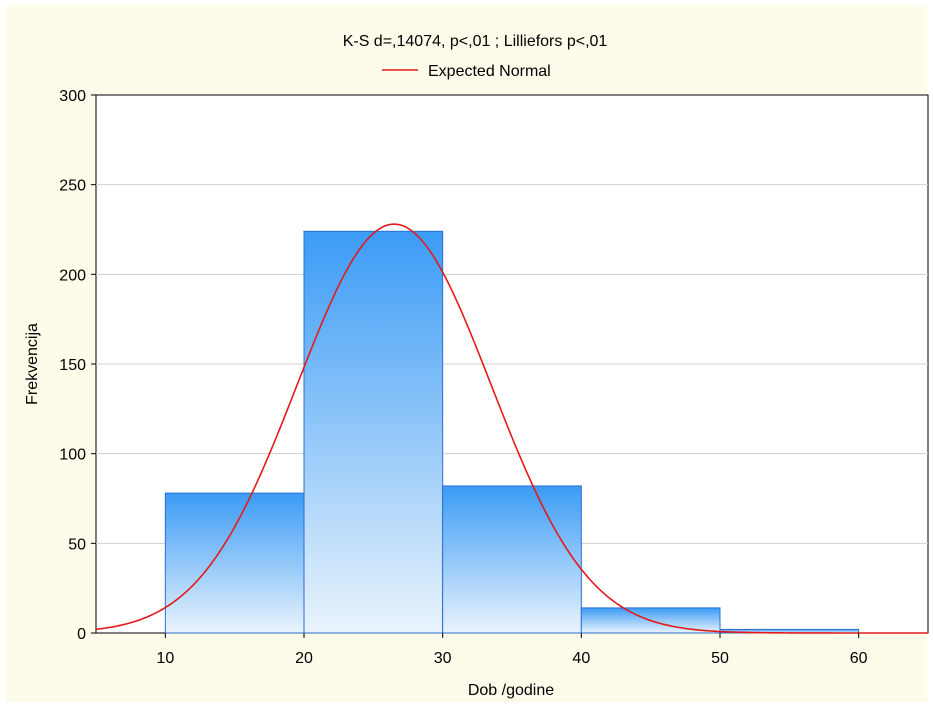  What do you see at coordinates (511, 690) in the screenshot?
I see `x-axis-title: Dob /godine` at bounding box center [511, 690].